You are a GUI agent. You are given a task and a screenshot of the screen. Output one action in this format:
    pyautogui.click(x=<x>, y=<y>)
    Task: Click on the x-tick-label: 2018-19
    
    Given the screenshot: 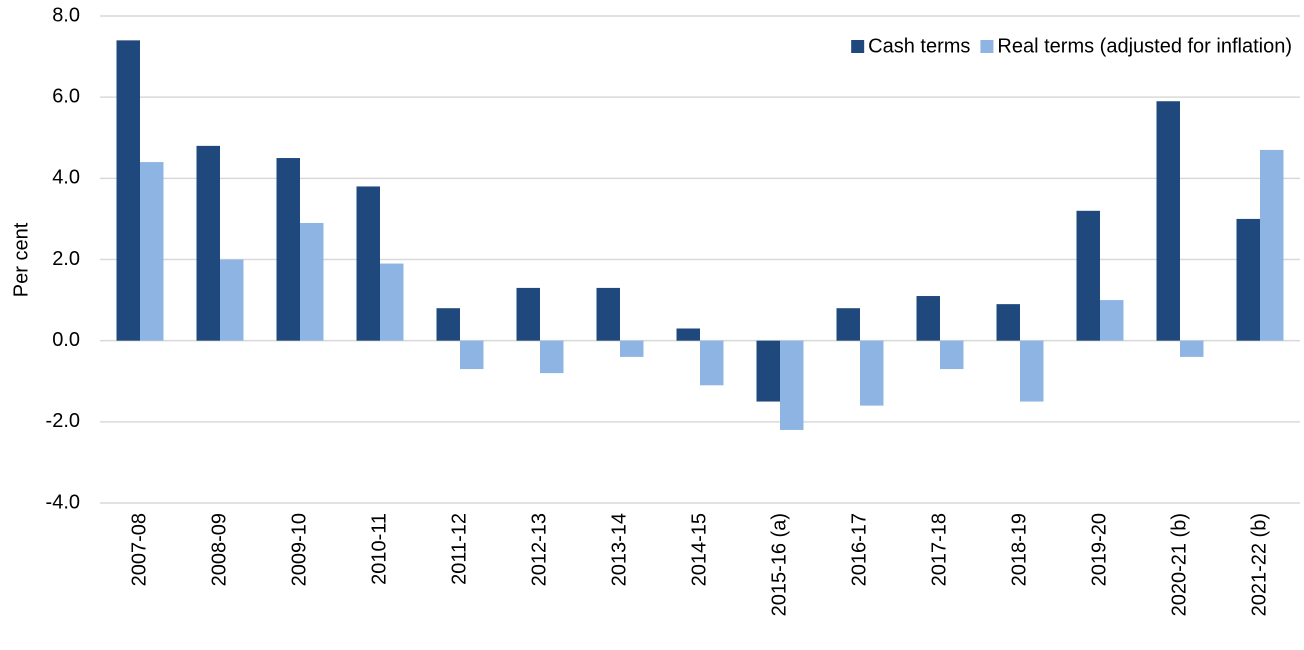 What is the action you would take?
    pyautogui.click(x=1019, y=549)
    